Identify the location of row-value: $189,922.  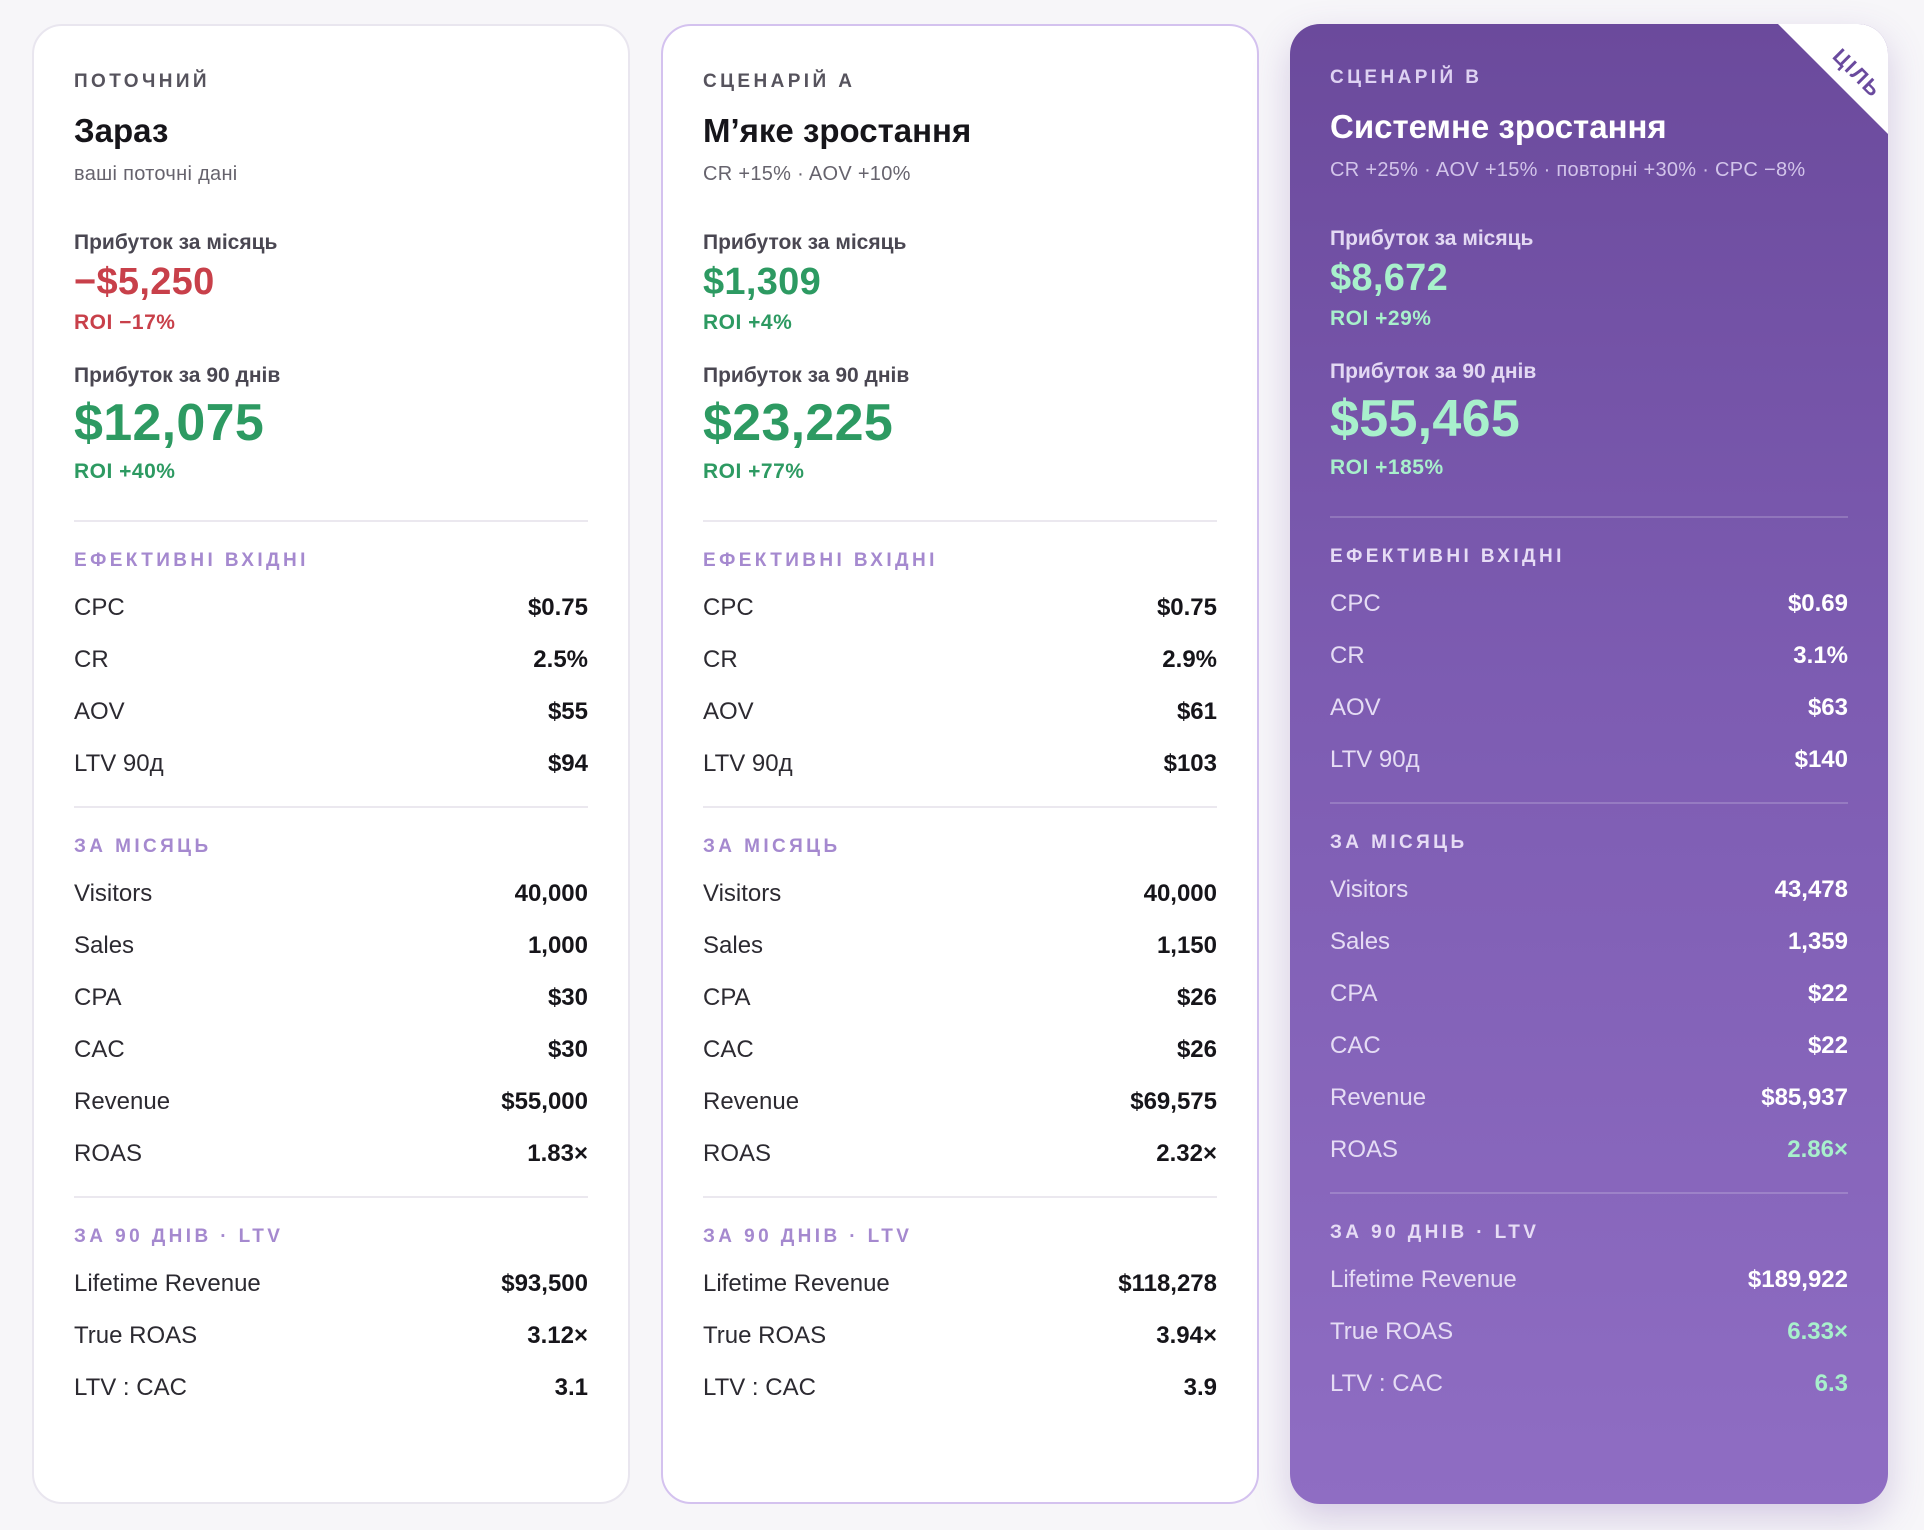
(1797, 1279).